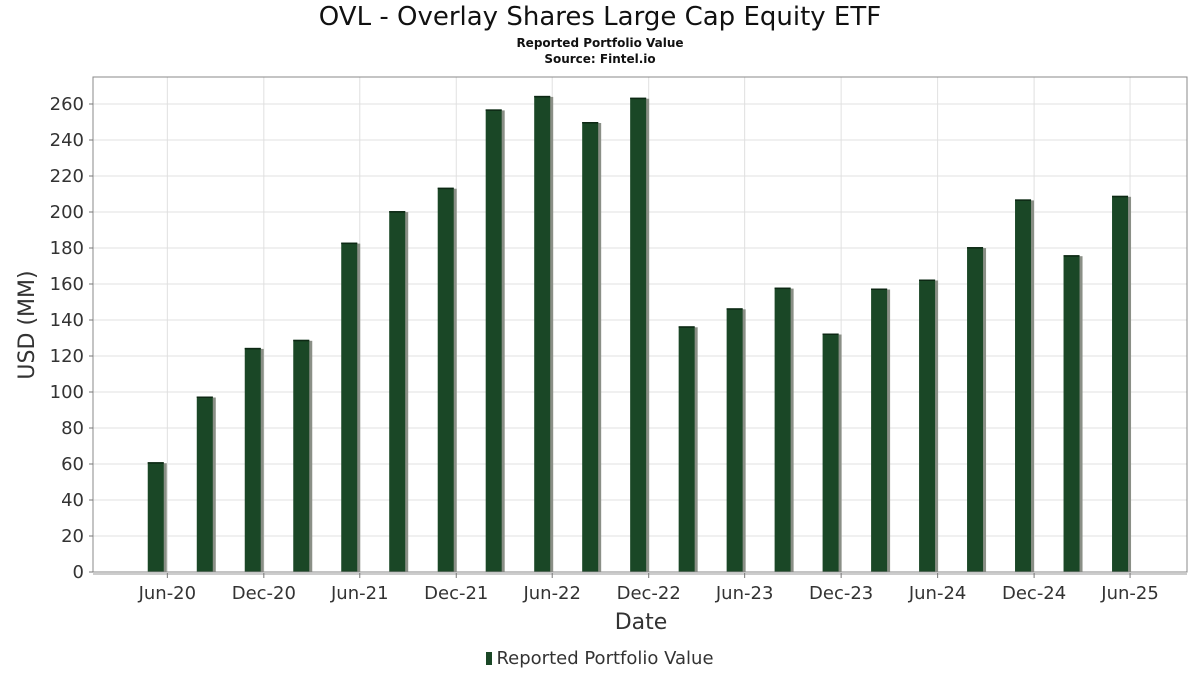  Describe the element at coordinates (67, 140) in the screenshot. I see `y-tick-label: 240` at that location.